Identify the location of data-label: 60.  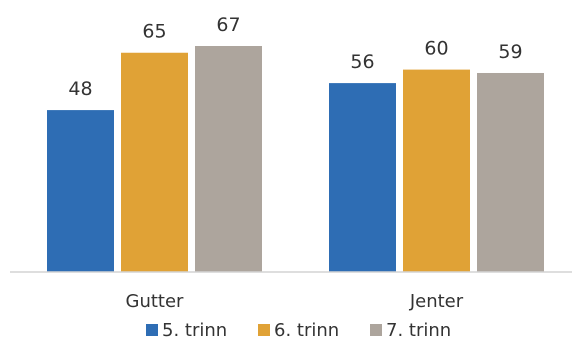
(436, 49).